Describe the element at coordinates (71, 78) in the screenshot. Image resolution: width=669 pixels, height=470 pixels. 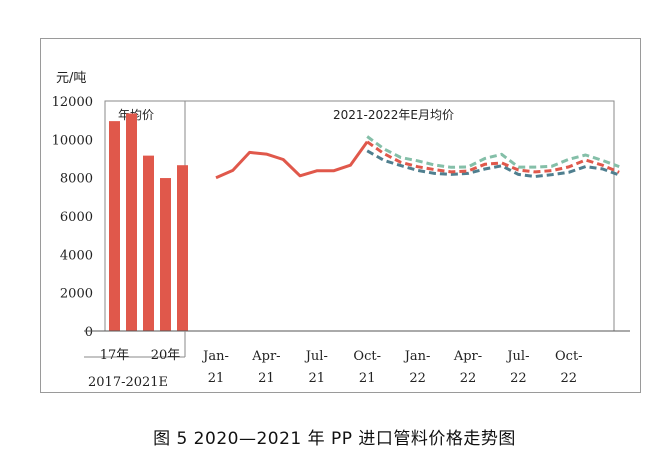
I see `y-axis-label: 元/吨` at that location.